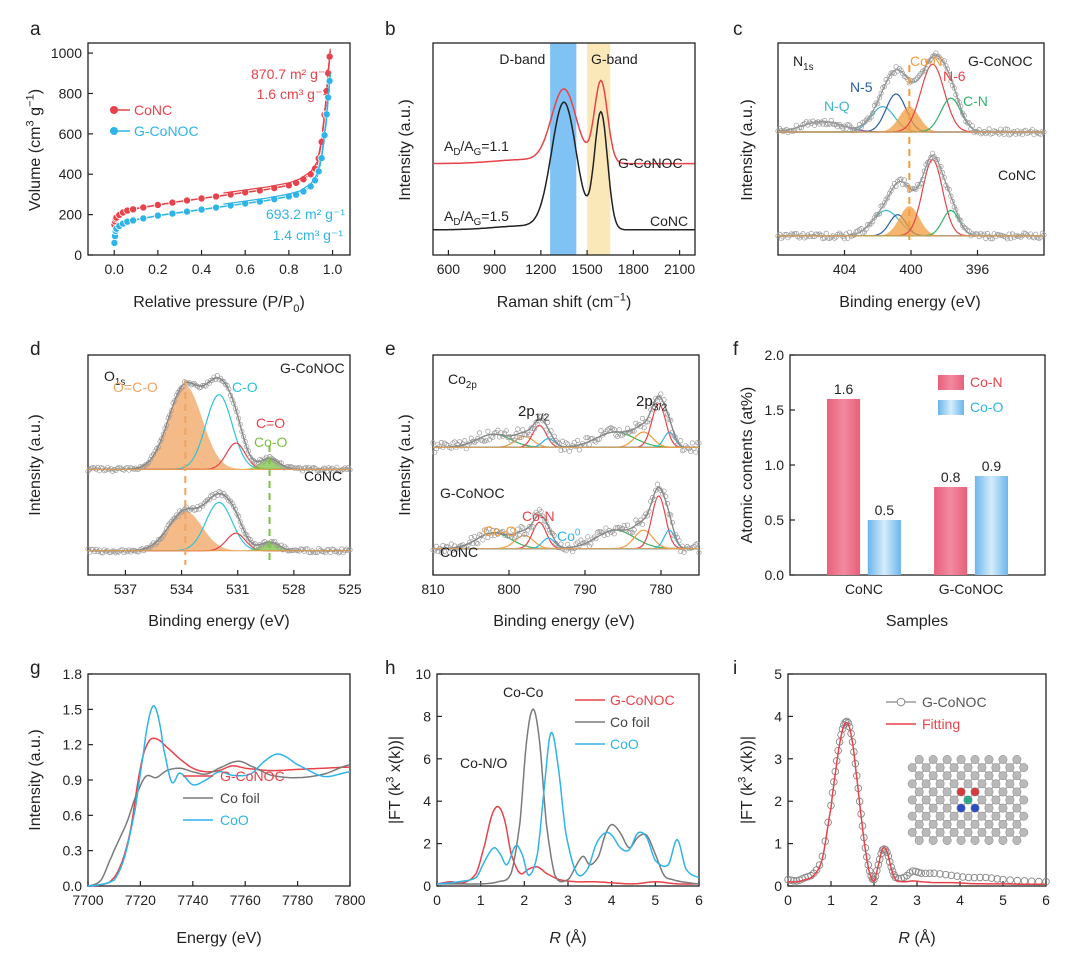 Image resolution: width=1080 pixels, height=971 pixels. What do you see at coordinates (245, 269) in the screenshot?
I see `x-tick-label: 0.6` at bounding box center [245, 269].